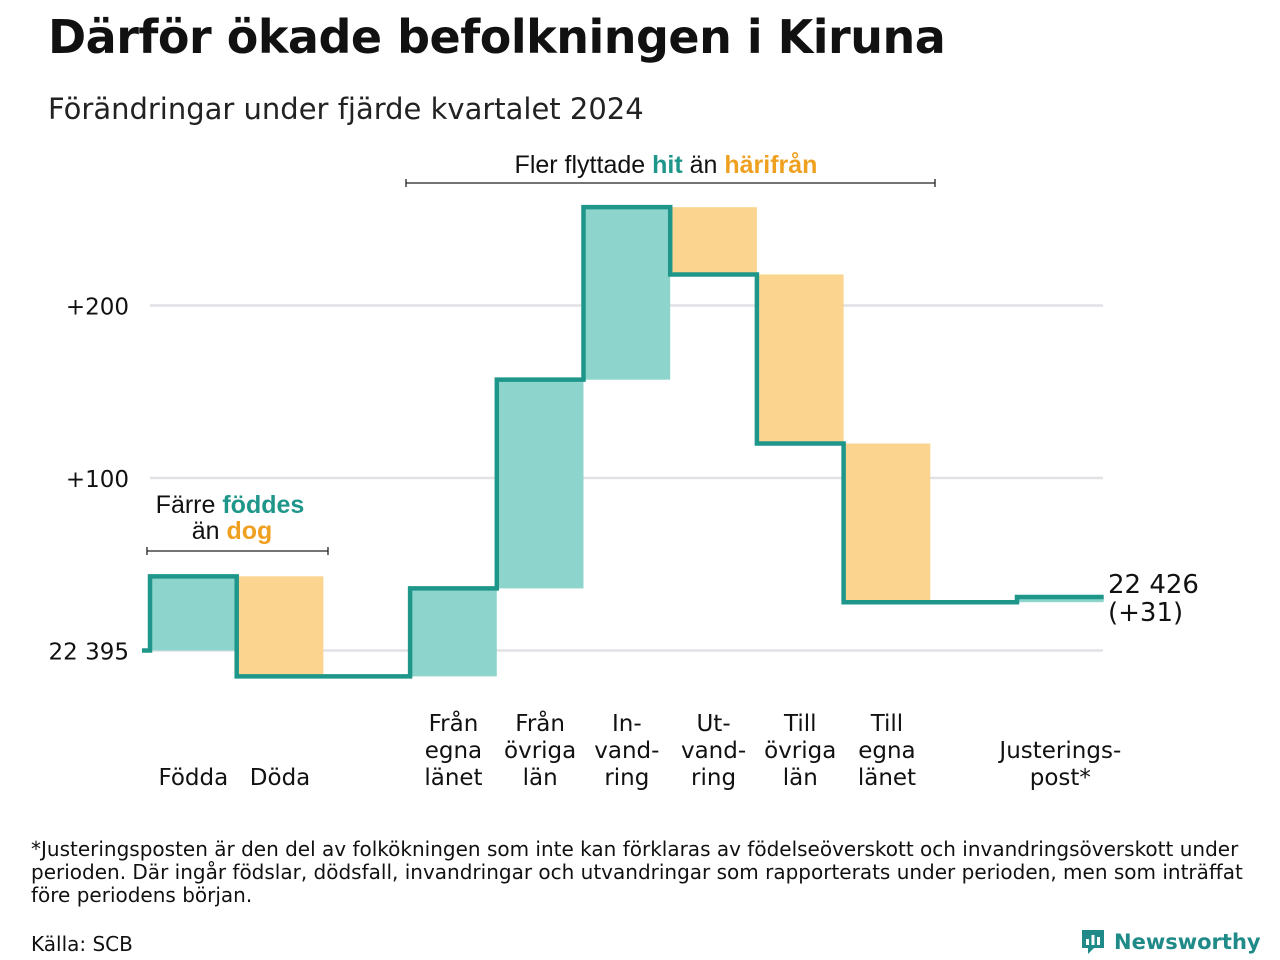 This screenshot has width=1280, height=960. I want to click on x-category-label: Döda, so click(280, 778).